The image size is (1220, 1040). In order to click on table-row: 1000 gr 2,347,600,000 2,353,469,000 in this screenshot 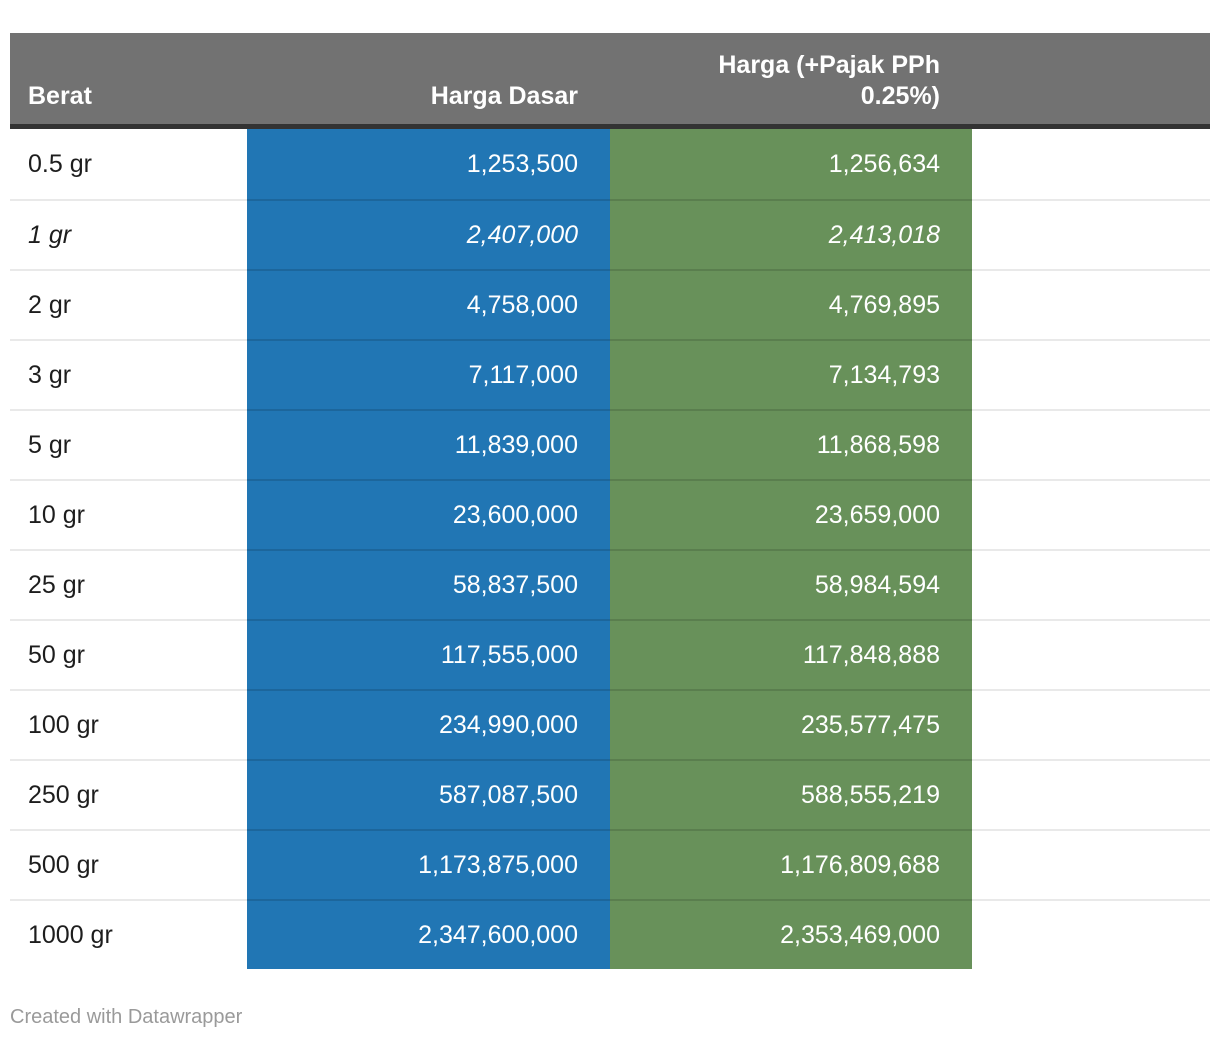, I will do `click(610, 934)`.